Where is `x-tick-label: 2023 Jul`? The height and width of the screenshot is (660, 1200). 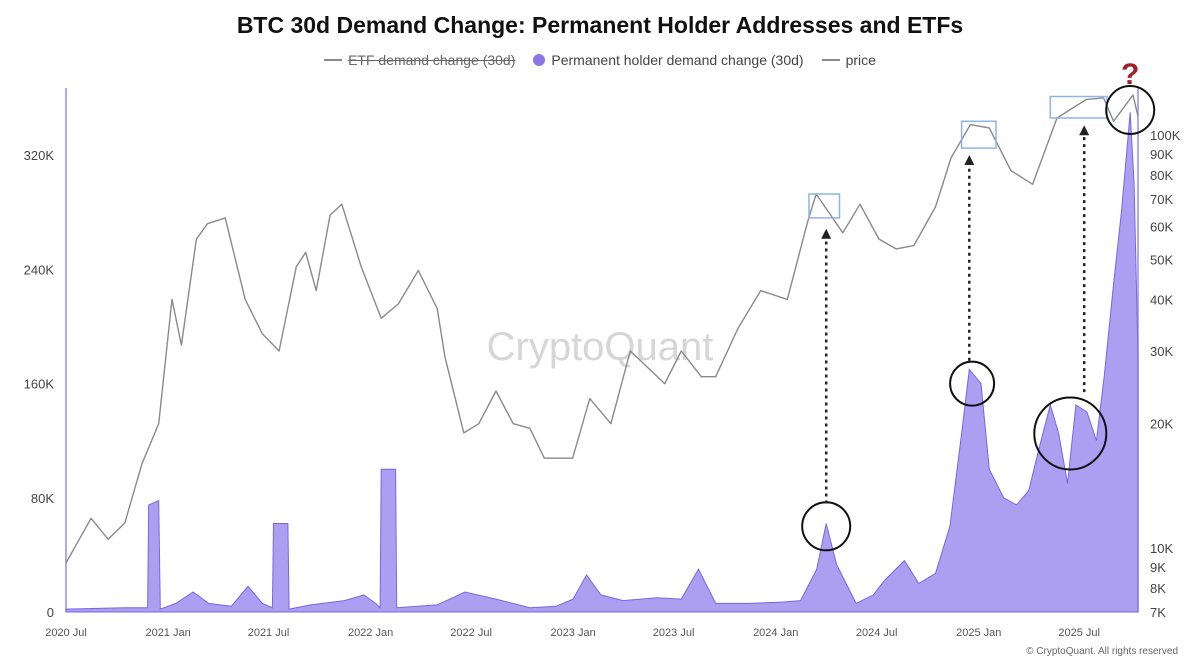 x-tick-label: 2023 Jul is located at coordinates (674, 633).